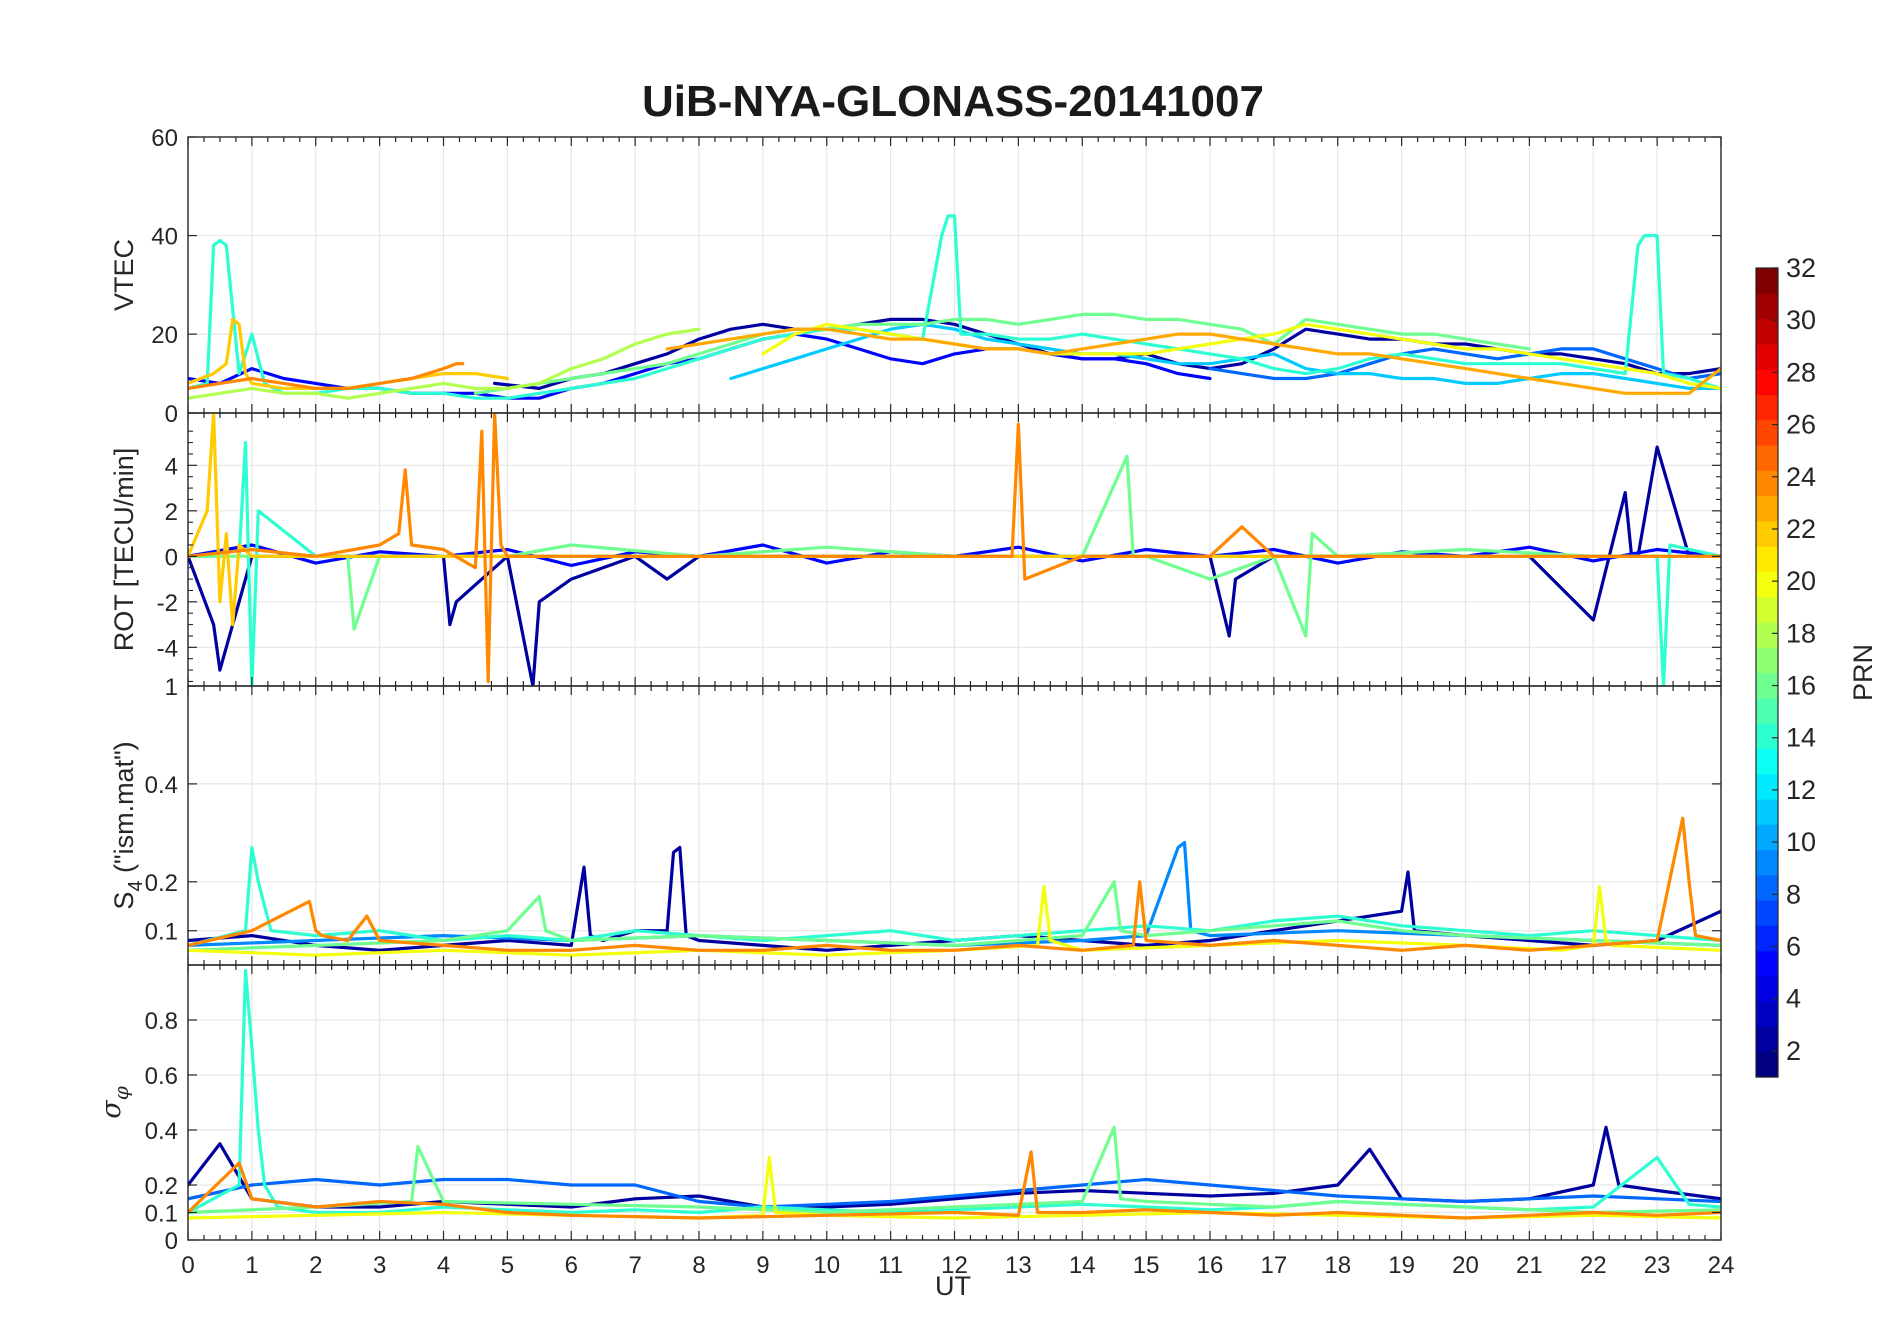 The height and width of the screenshot is (1330, 1902). I want to click on colorbar-tick-label: 20, so click(1801, 581).